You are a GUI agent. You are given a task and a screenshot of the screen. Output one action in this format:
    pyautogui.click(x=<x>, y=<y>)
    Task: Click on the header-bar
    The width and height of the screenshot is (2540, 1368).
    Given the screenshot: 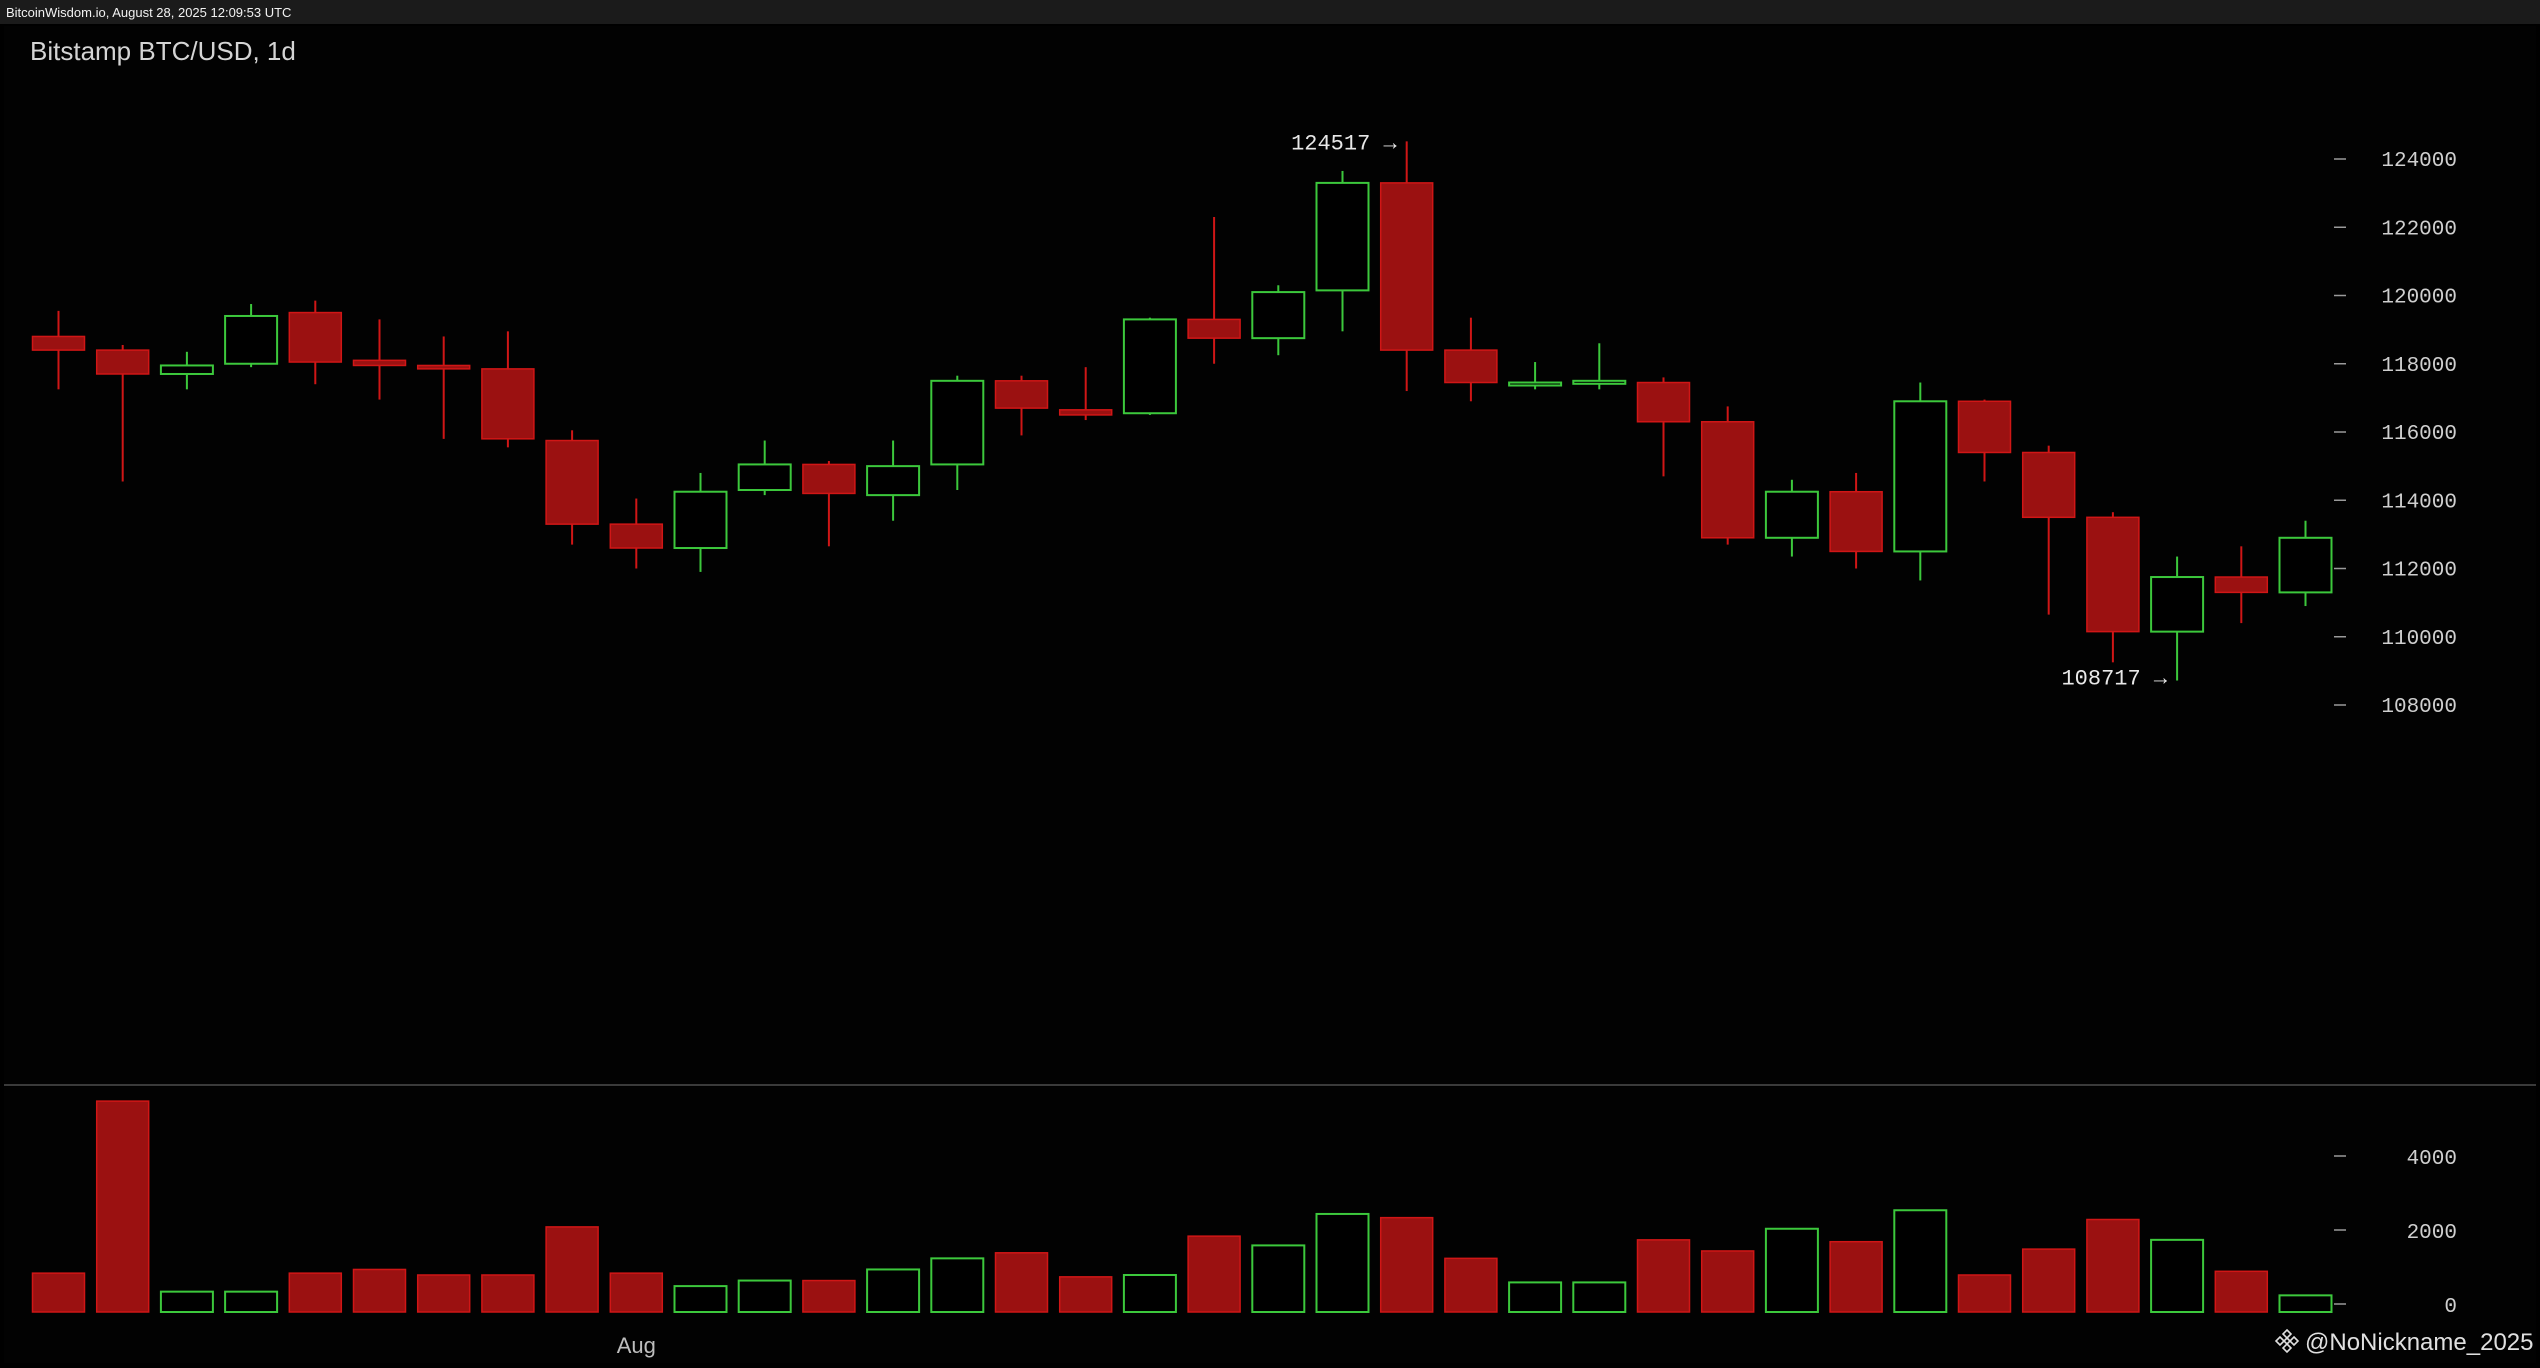 What is the action you would take?
    pyautogui.click(x=1270, y=12)
    